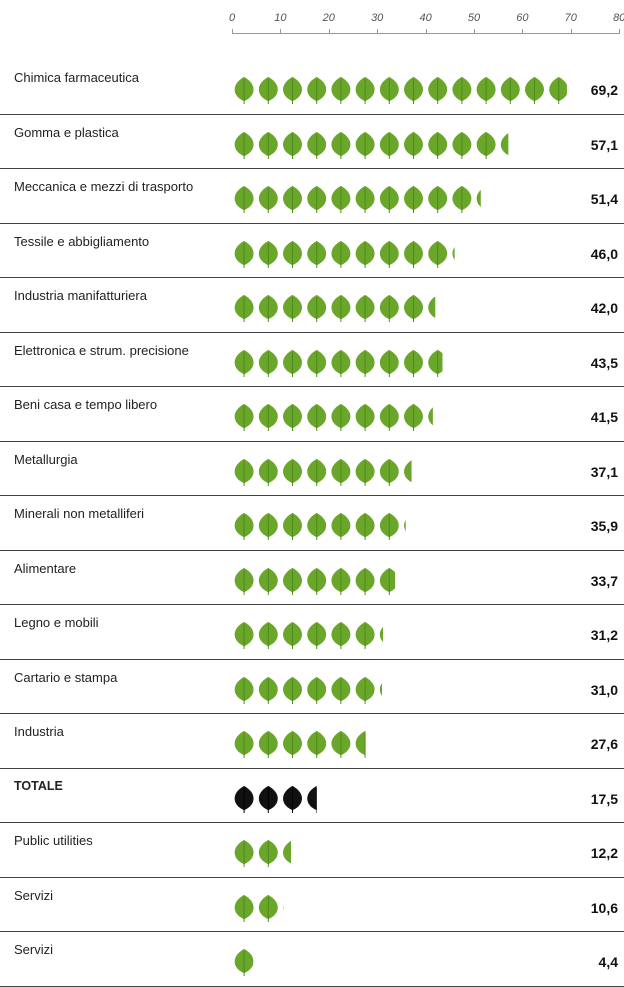 The image size is (624, 987). Describe the element at coordinates (312, 87) in the screenshot. I see `chart-row: Chimica farmaceutica 69,2` at that location.